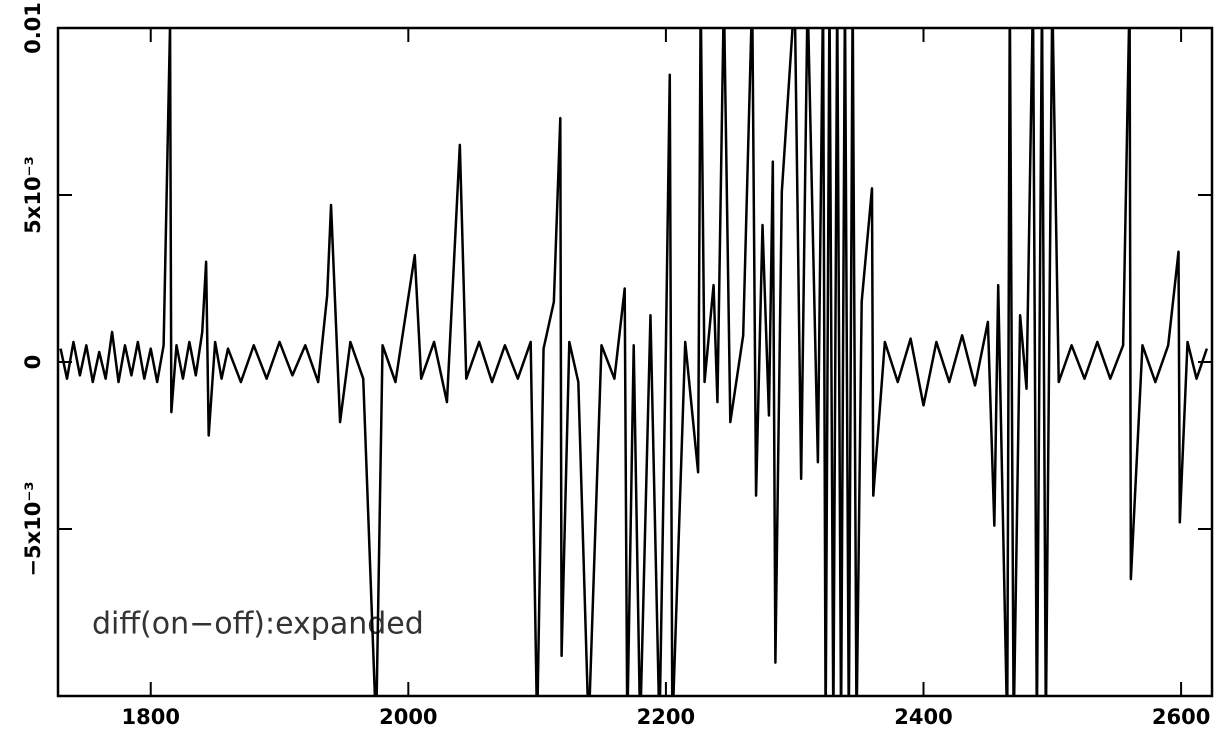  Describe the element at coordinates (666, 717) in the screenshot. I see `x-tick-label: 2200` at that location.